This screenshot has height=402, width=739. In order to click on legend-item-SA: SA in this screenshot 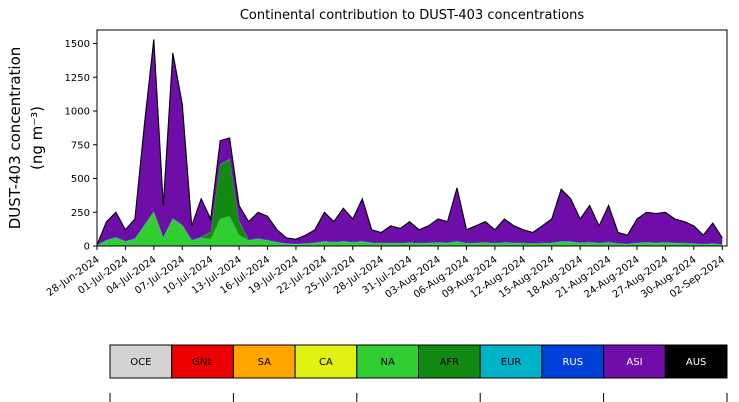, I will do `click(264, 361)`.